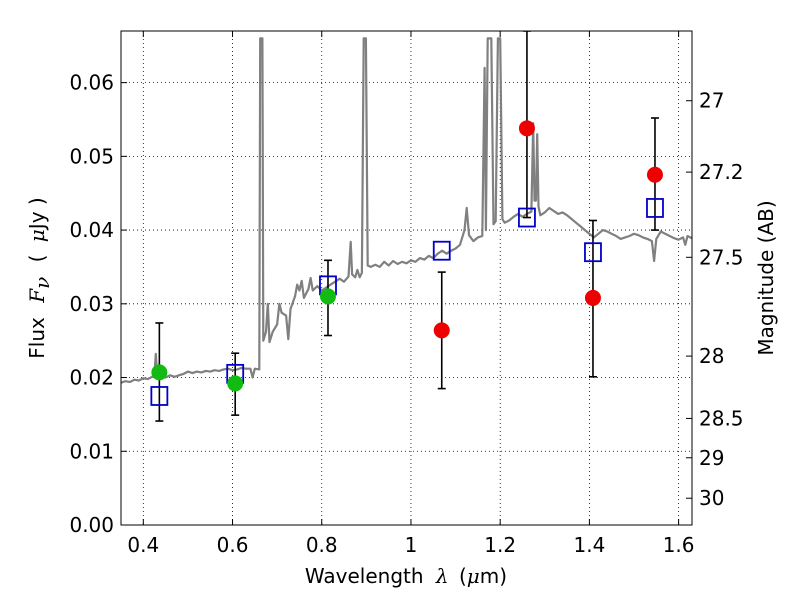  I want to click on y-axis-ticks: 0.00 0.01 0.02 0.03 0.04 0.05 0.06, so click(98, 304).